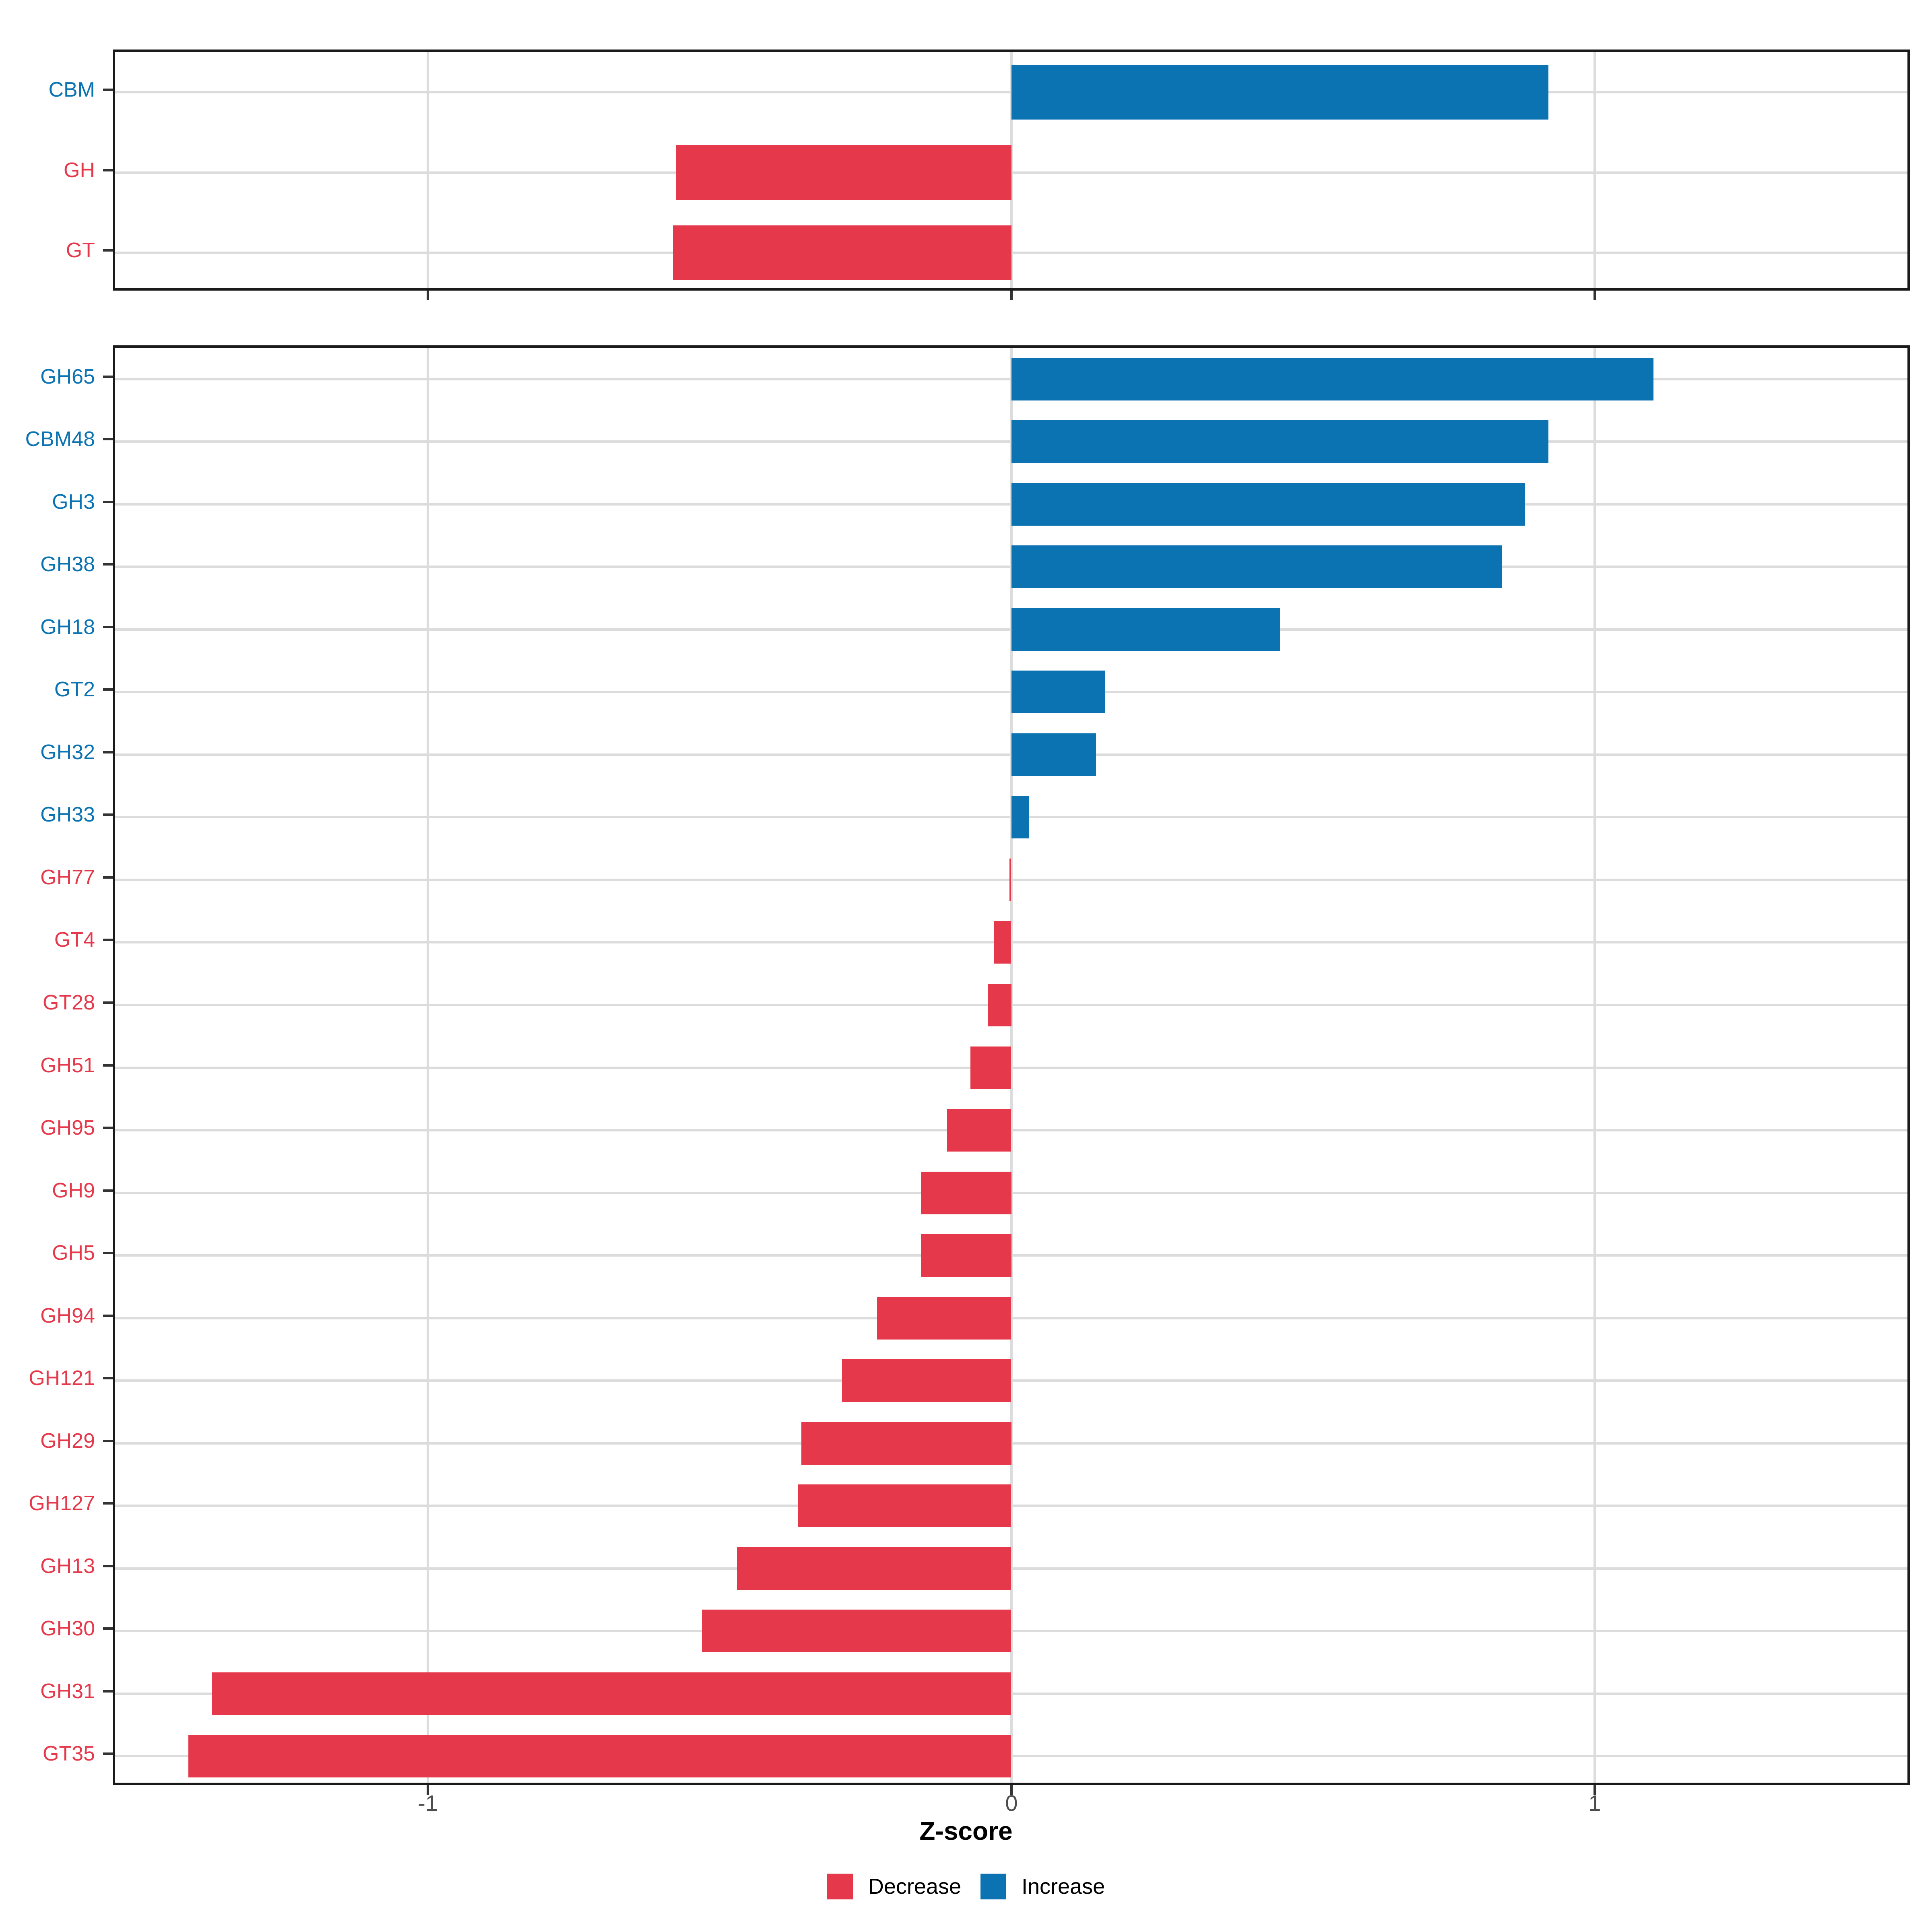 This screenshot has width=1932, height=1932. Describe the element at coordinates (944, 1318) in the screenshot. I see `bar-GH94` at that location.